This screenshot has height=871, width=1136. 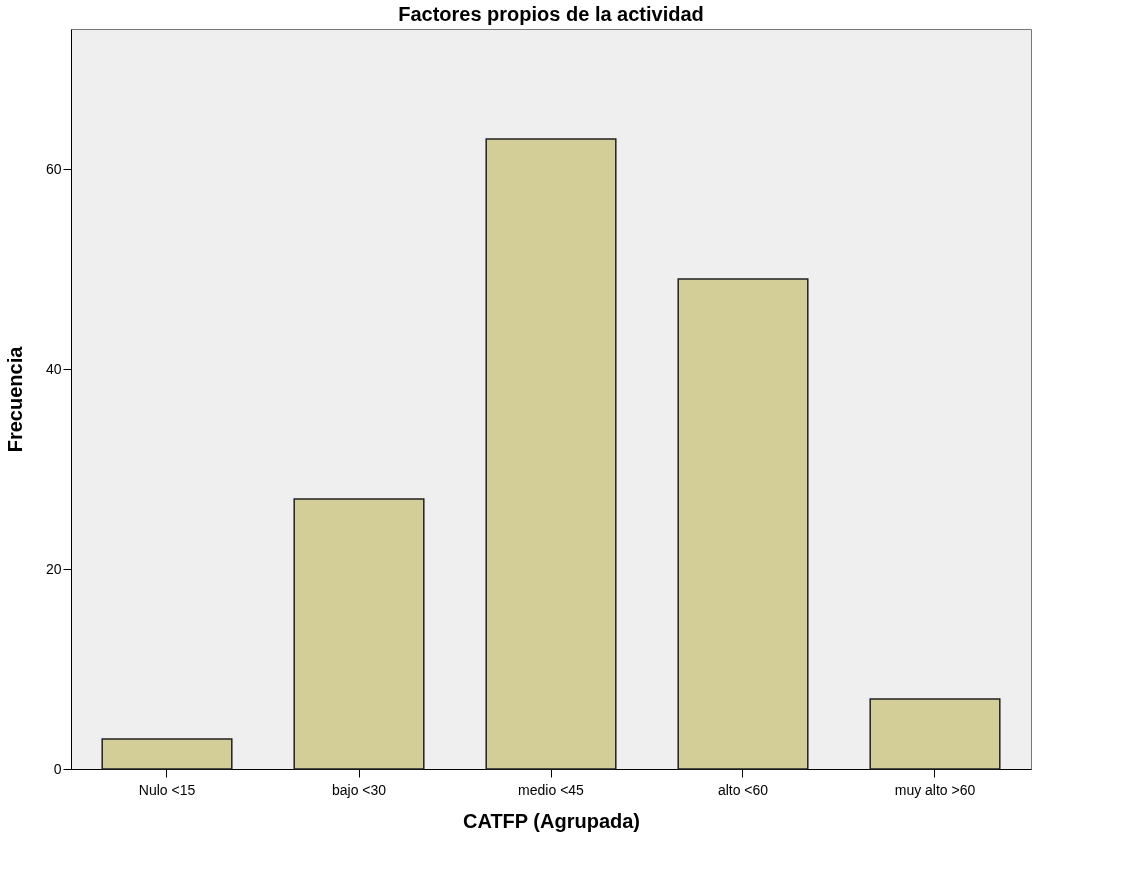 What do you see at coordinates (57, 768) in the screenshot?
I see `y-tick-label: 0` at bounding box center [57, 768].